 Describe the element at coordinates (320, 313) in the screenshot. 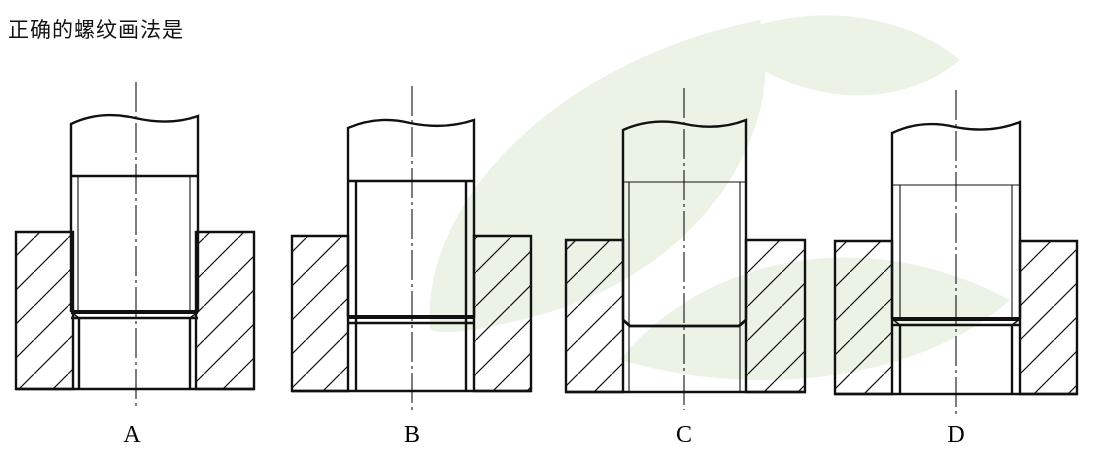

I see `block-left-b` at that location.